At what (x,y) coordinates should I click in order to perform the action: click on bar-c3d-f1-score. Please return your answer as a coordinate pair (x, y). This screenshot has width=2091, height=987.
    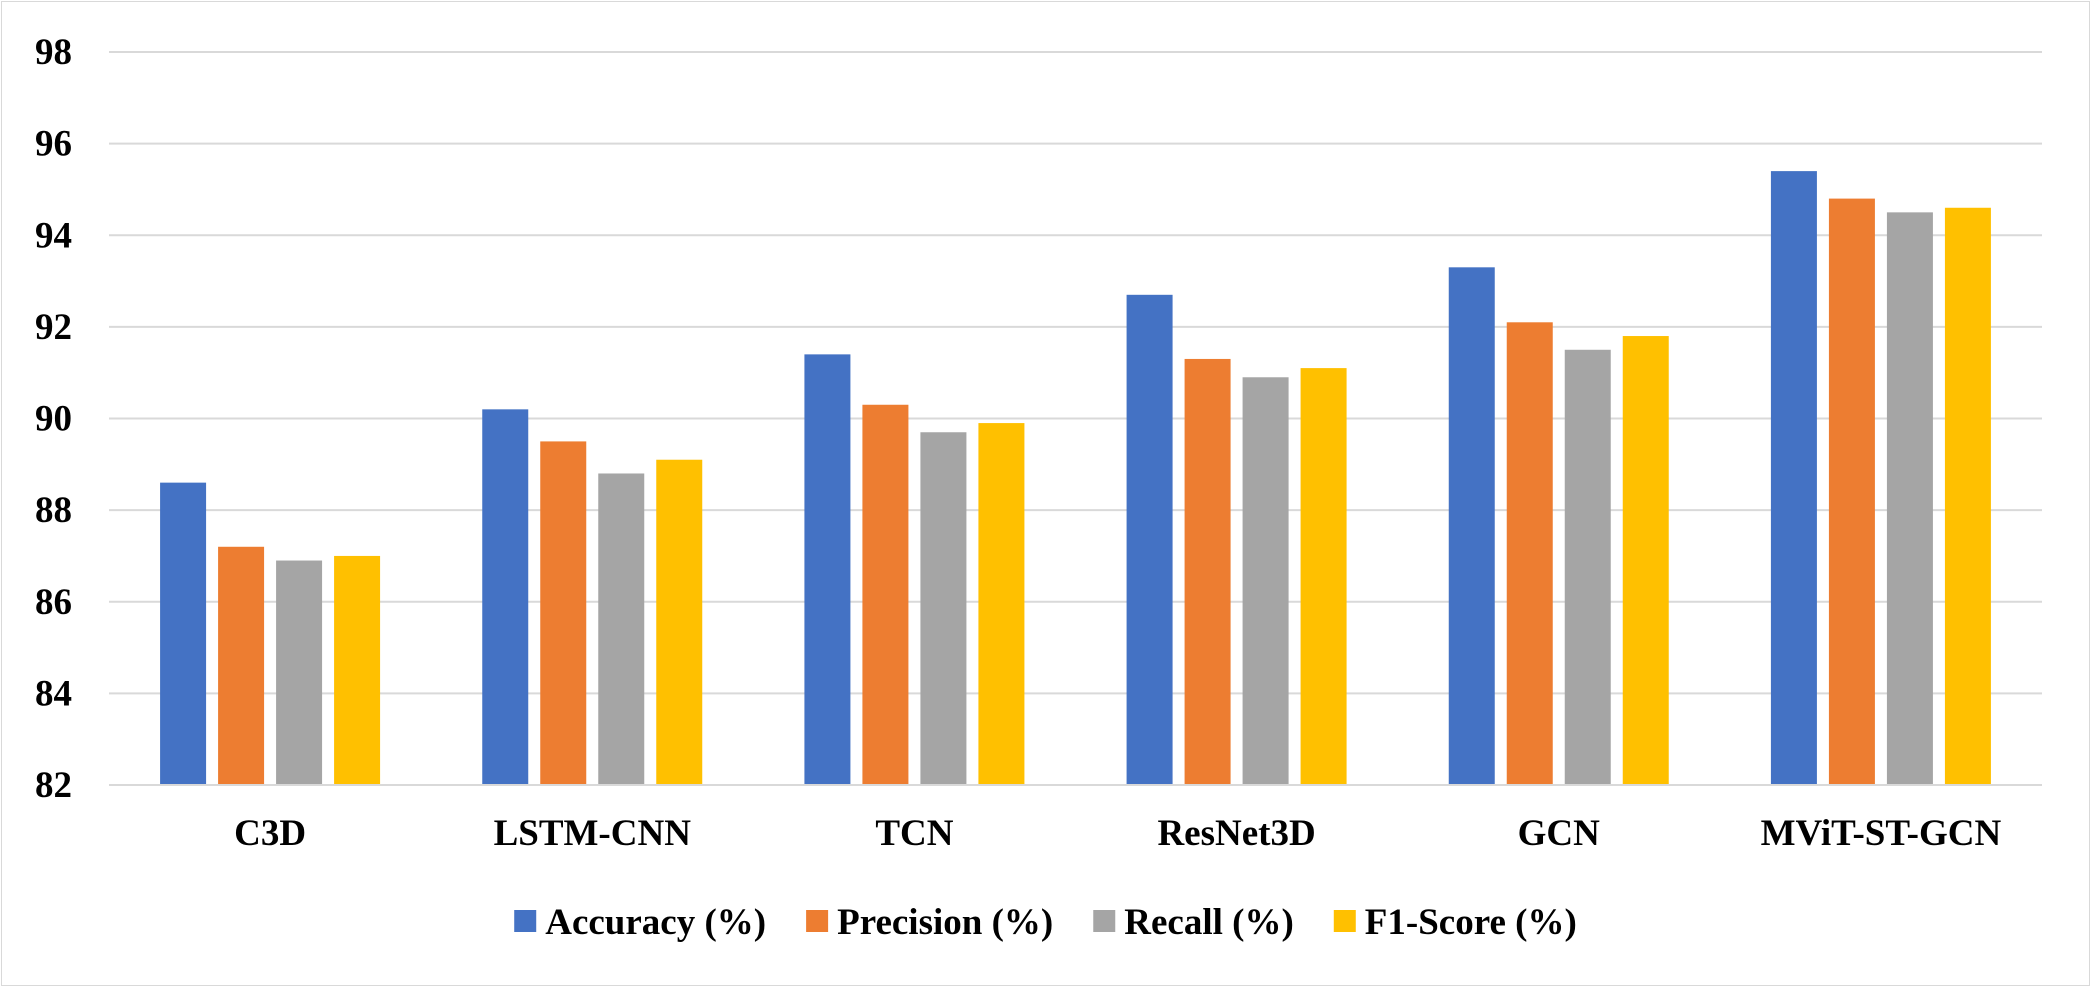
    Looking at the image, I should click on (357, 670).